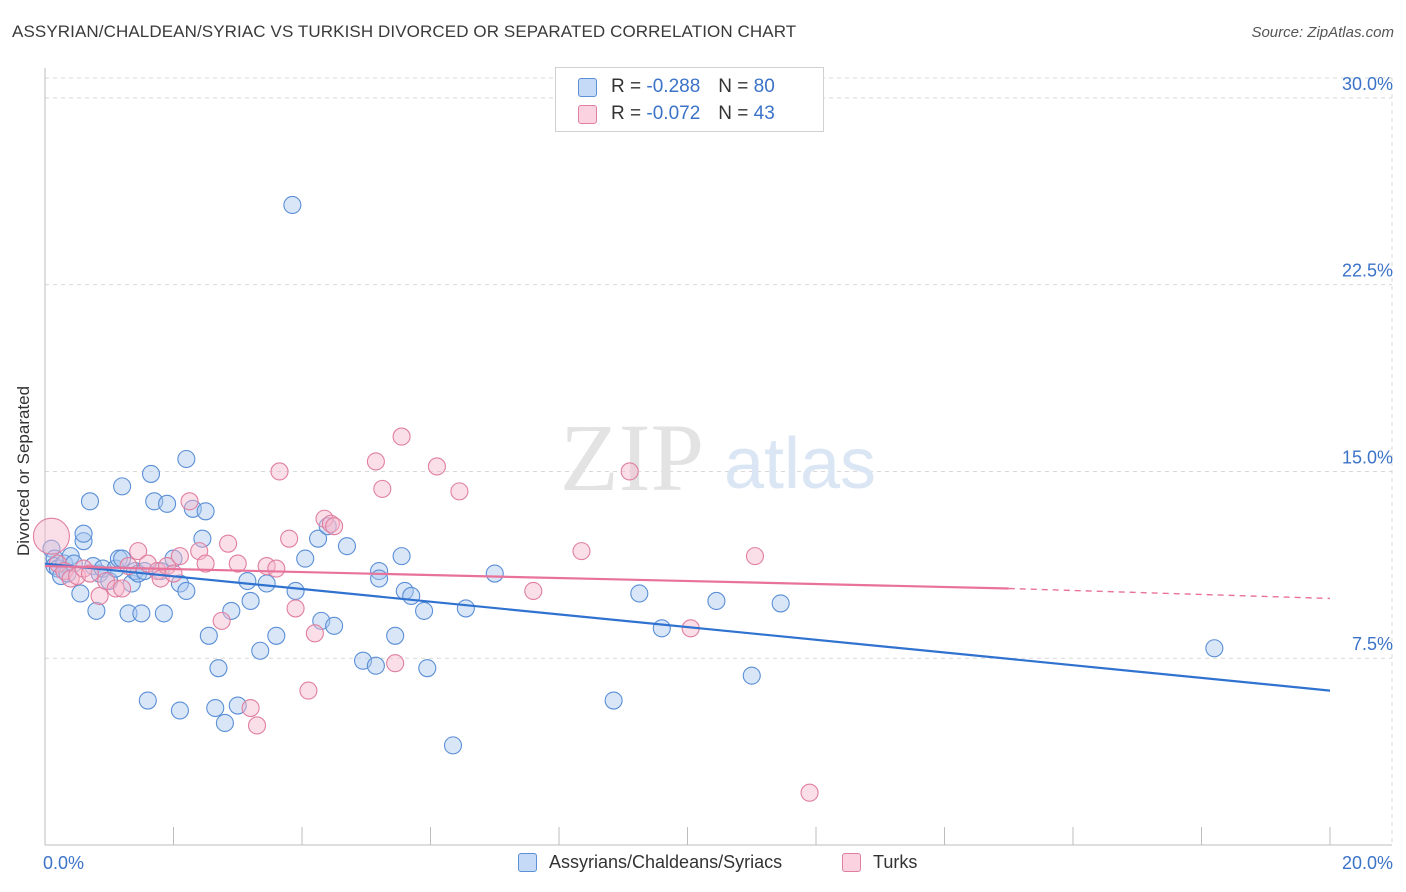 This screenshot has height=892, width=1406. Describe the element at coordinates (1367, 457) in the screenshot. I see `y-tick-label: 15.0%` at that location.